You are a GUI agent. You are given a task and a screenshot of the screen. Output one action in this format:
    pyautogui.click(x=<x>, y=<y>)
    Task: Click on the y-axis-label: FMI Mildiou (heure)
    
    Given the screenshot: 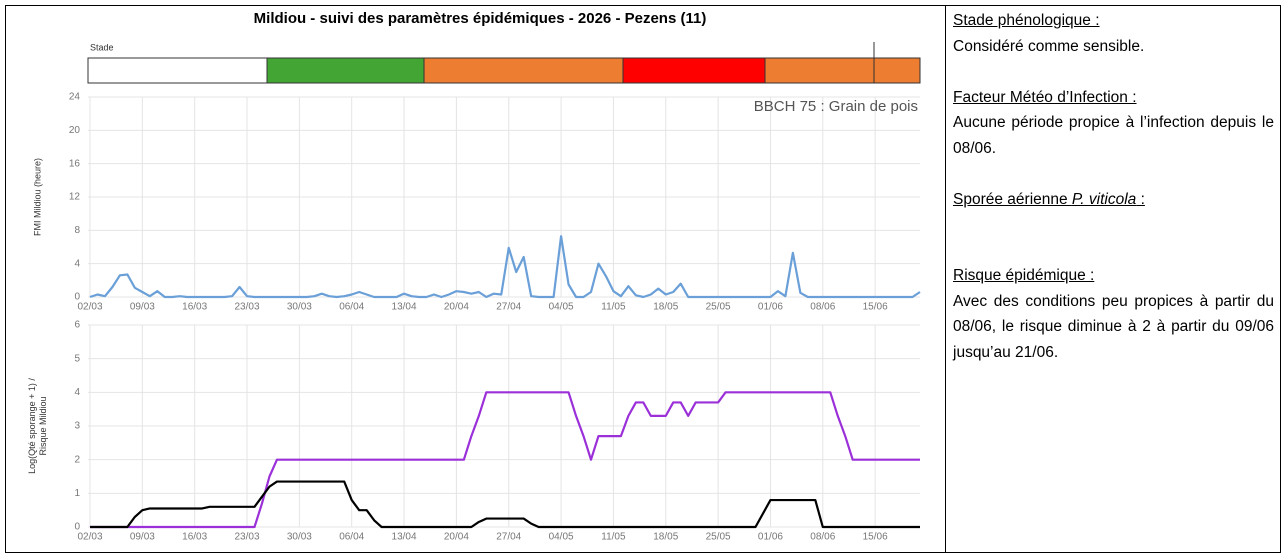 What is the action you would take?
    pyautogui.click(x=37, y=197)
    